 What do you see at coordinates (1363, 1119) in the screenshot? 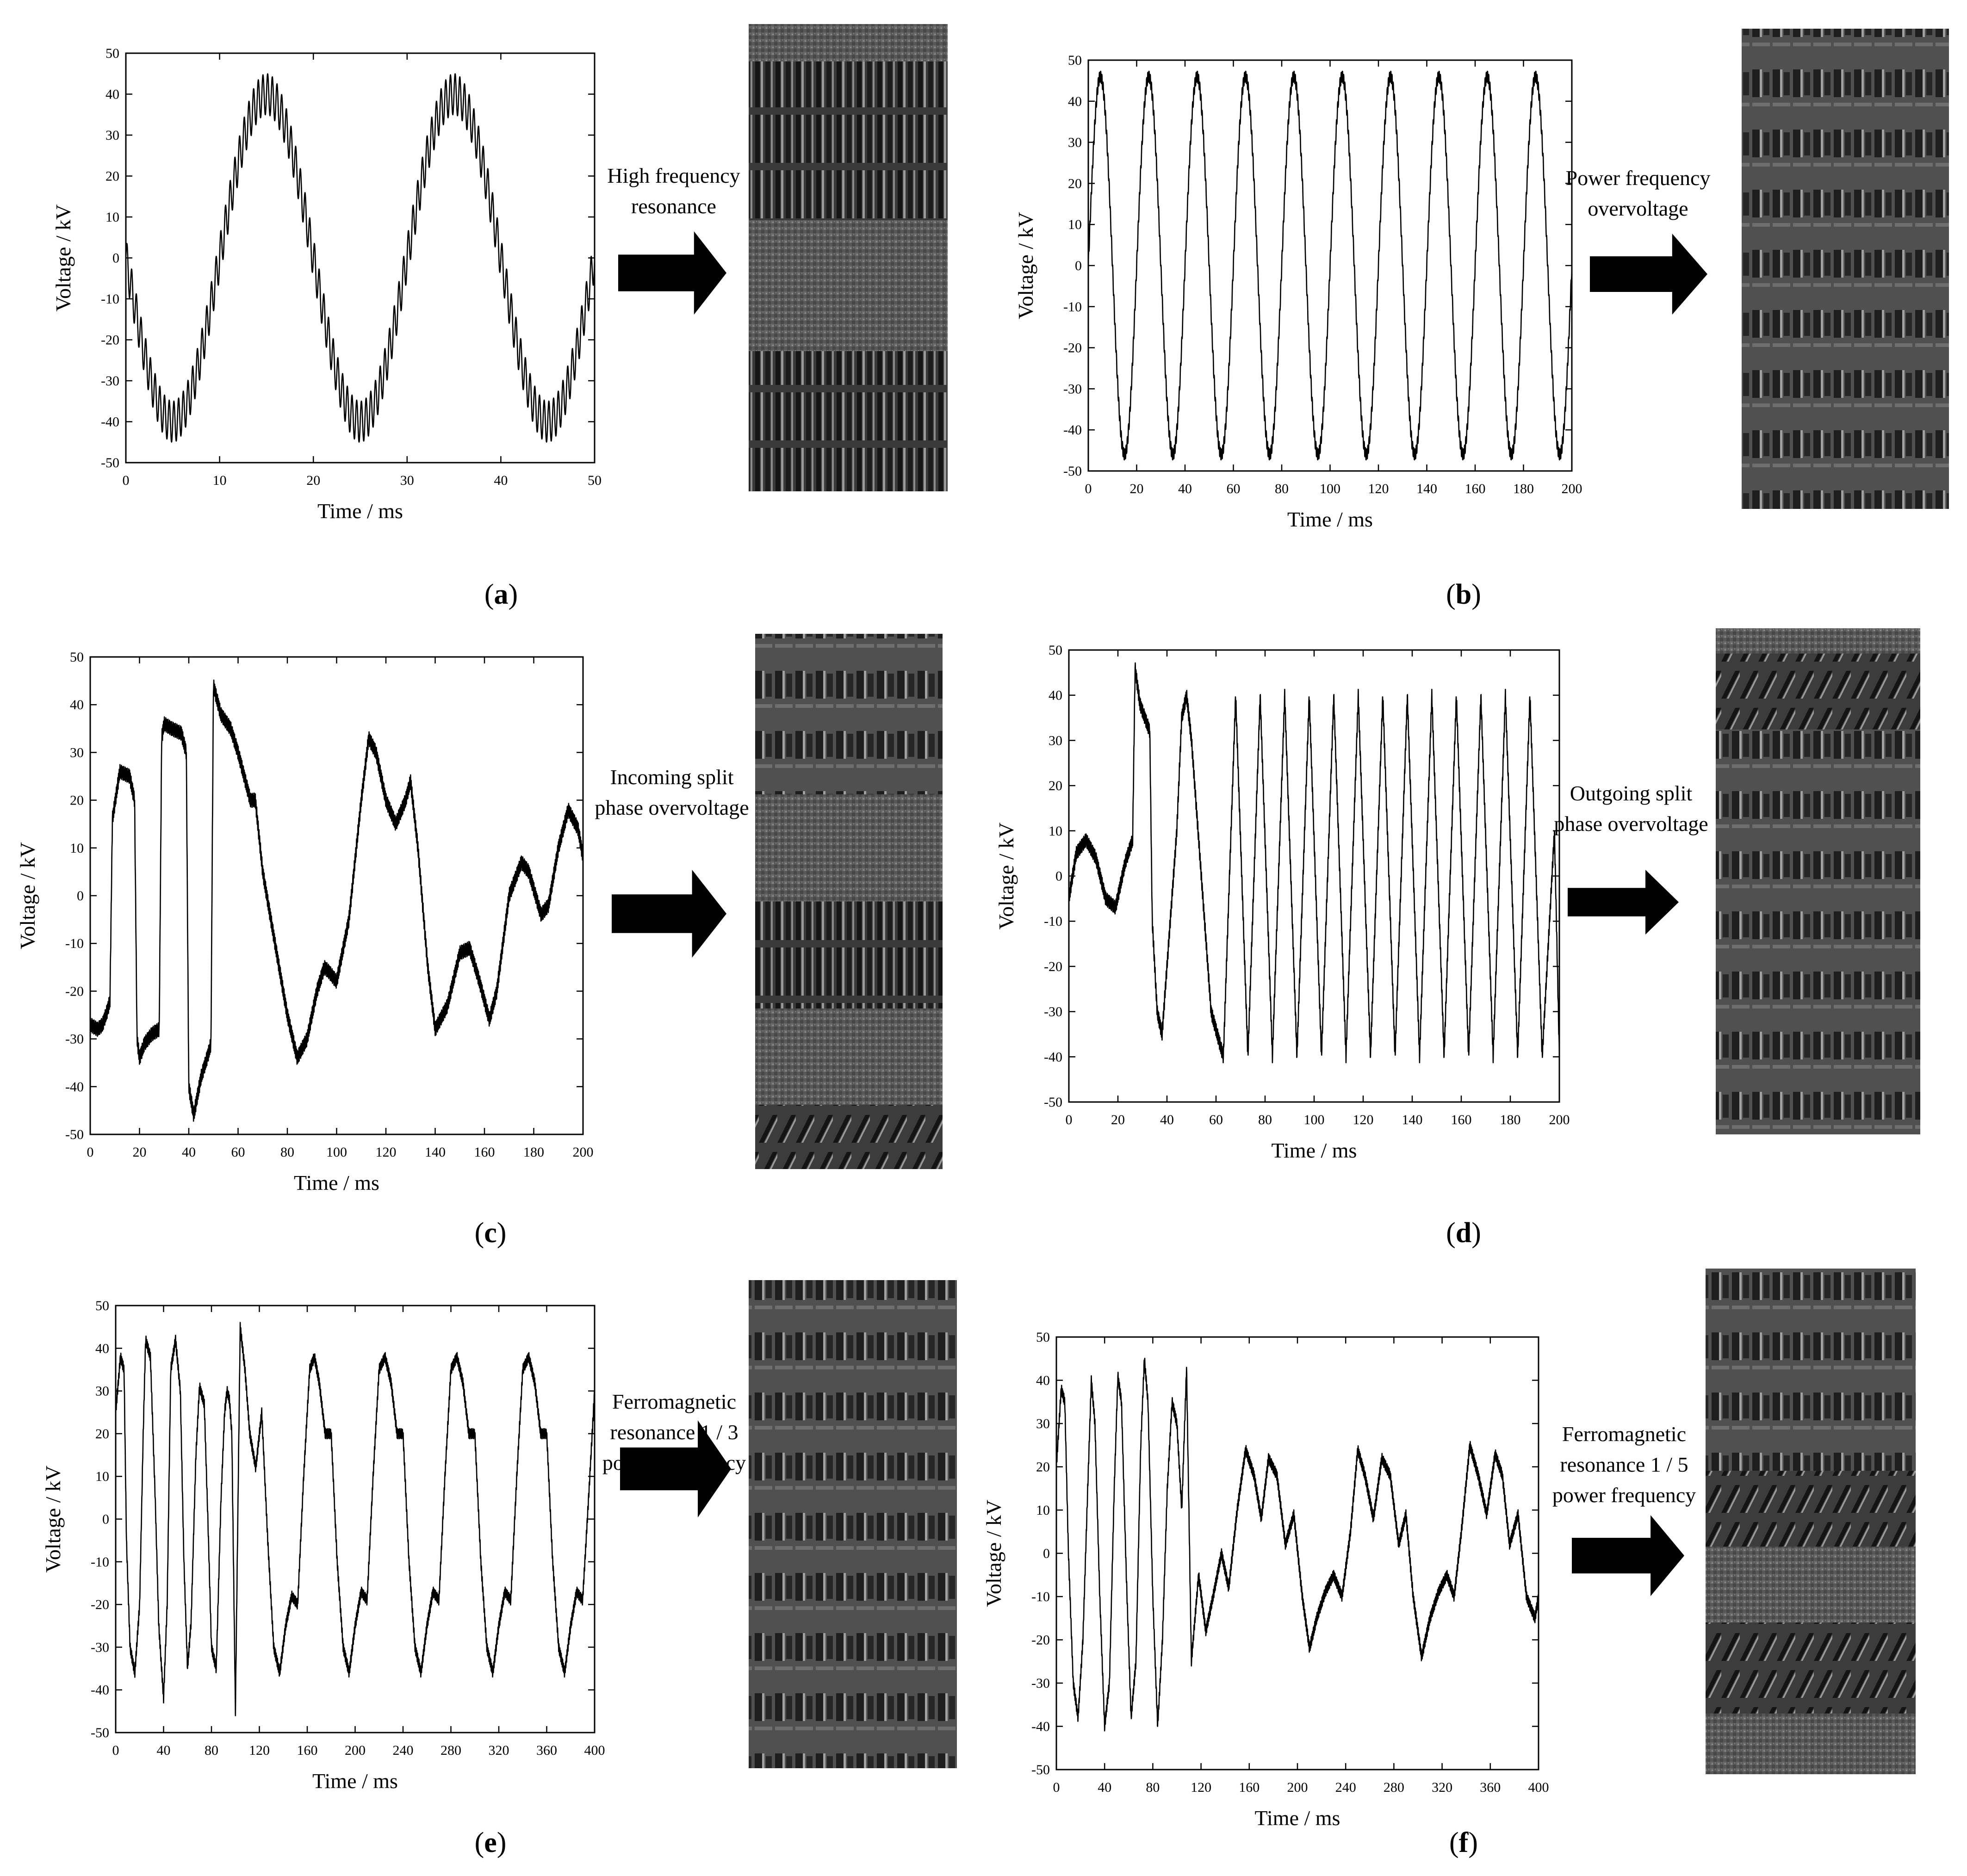
I see `x-tick-label: 120` at bounding box center [1363, 1119].